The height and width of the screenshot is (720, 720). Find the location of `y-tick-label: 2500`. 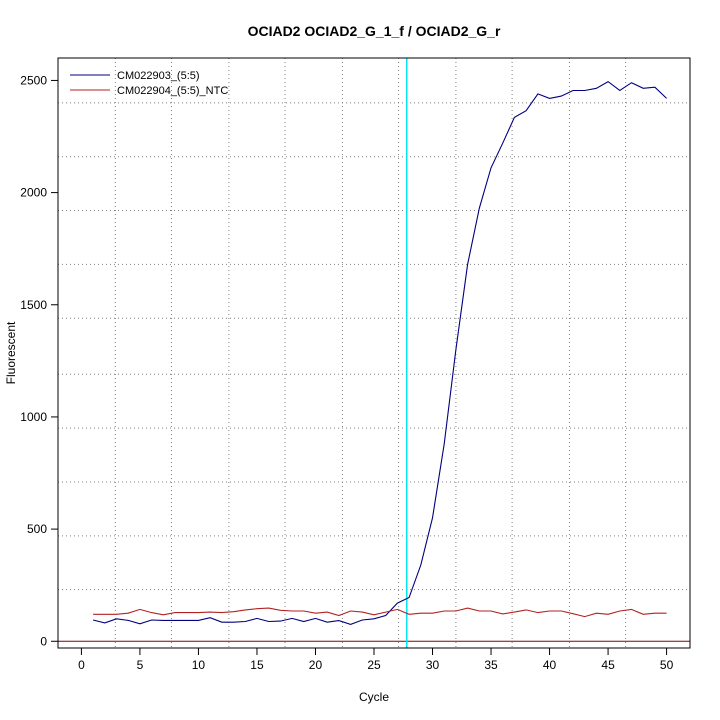

y-tick-label: 2500 is located at coordinates (33, 80).